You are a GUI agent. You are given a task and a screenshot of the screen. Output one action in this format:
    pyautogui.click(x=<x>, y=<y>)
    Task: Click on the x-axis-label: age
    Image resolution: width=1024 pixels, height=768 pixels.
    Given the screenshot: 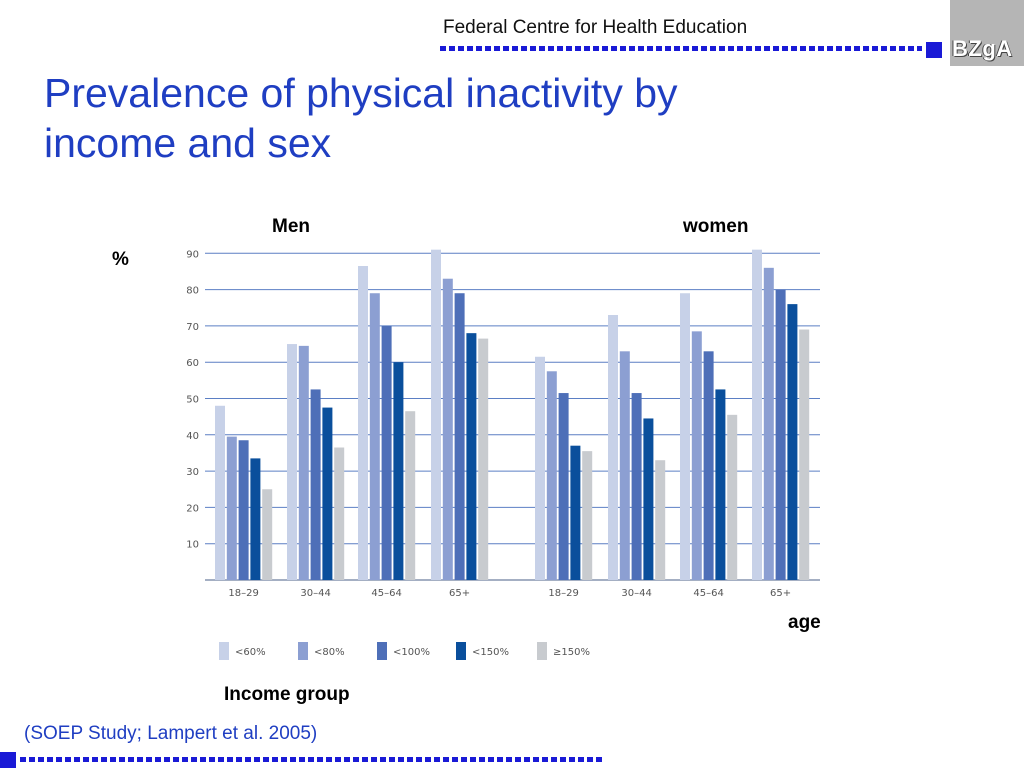 What is the action you would take?
    pyautogui.click(x=804, y=622)
    